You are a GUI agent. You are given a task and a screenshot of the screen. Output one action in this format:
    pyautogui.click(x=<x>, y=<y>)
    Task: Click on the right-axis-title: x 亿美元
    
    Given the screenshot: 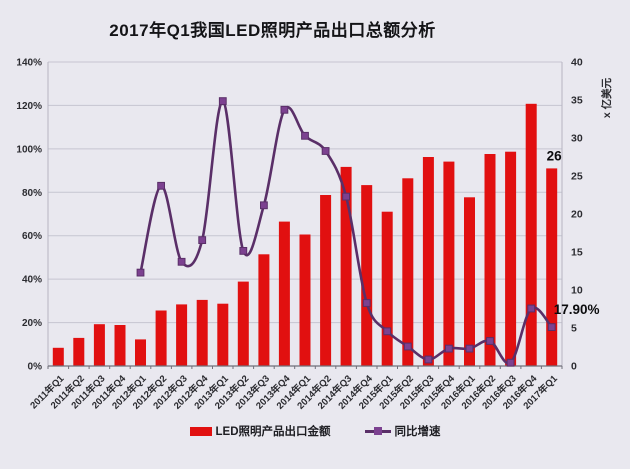 What is the action you would take?
    pyautogui.click(x=606, y=97)
    